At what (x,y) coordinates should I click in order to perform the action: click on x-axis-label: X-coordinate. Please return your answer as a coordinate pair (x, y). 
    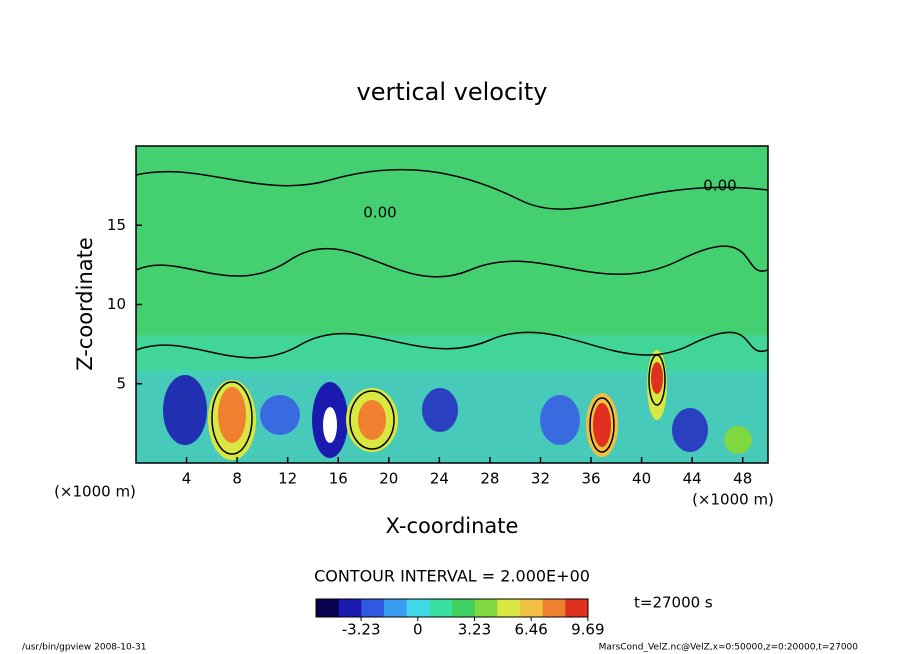
    Looking at the image, I should click on (452, 526).